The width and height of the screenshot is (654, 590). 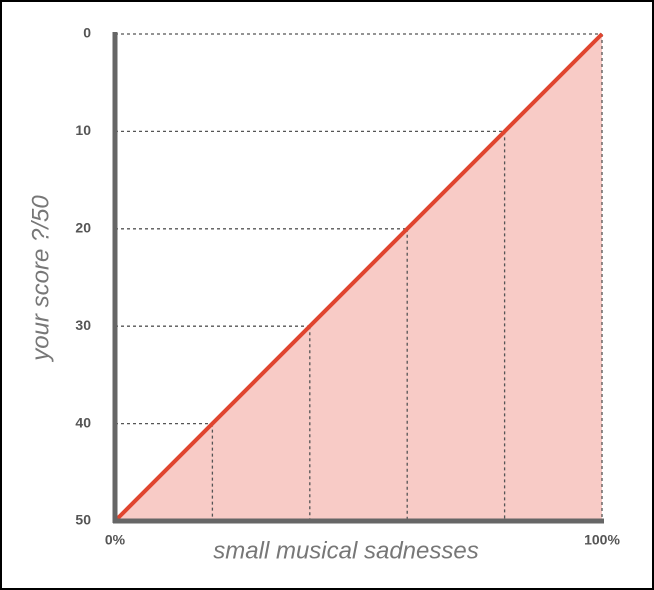 I want to click on x-tick-label: 100%, so click(x=602, y=540).